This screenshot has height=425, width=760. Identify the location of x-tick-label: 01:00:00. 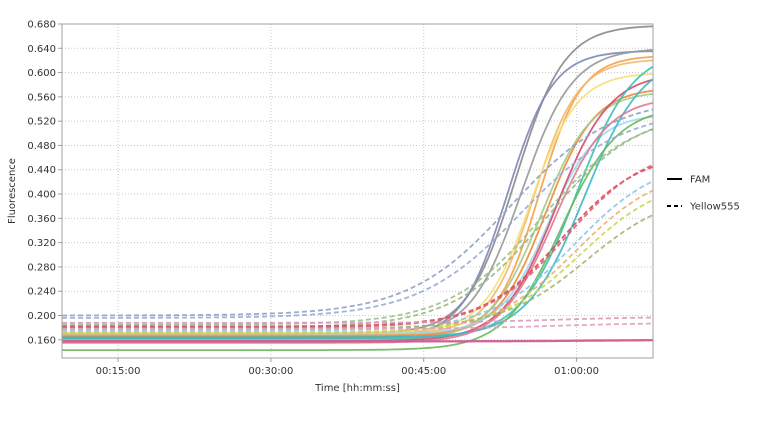
(576, 371).